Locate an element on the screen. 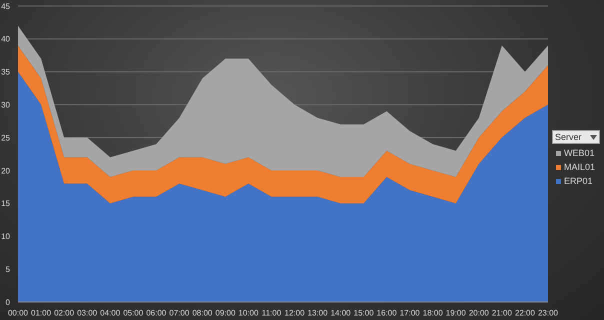 The image size is (604, 320). x-tick-label: 05:00 is located at coordinates (133, 313).